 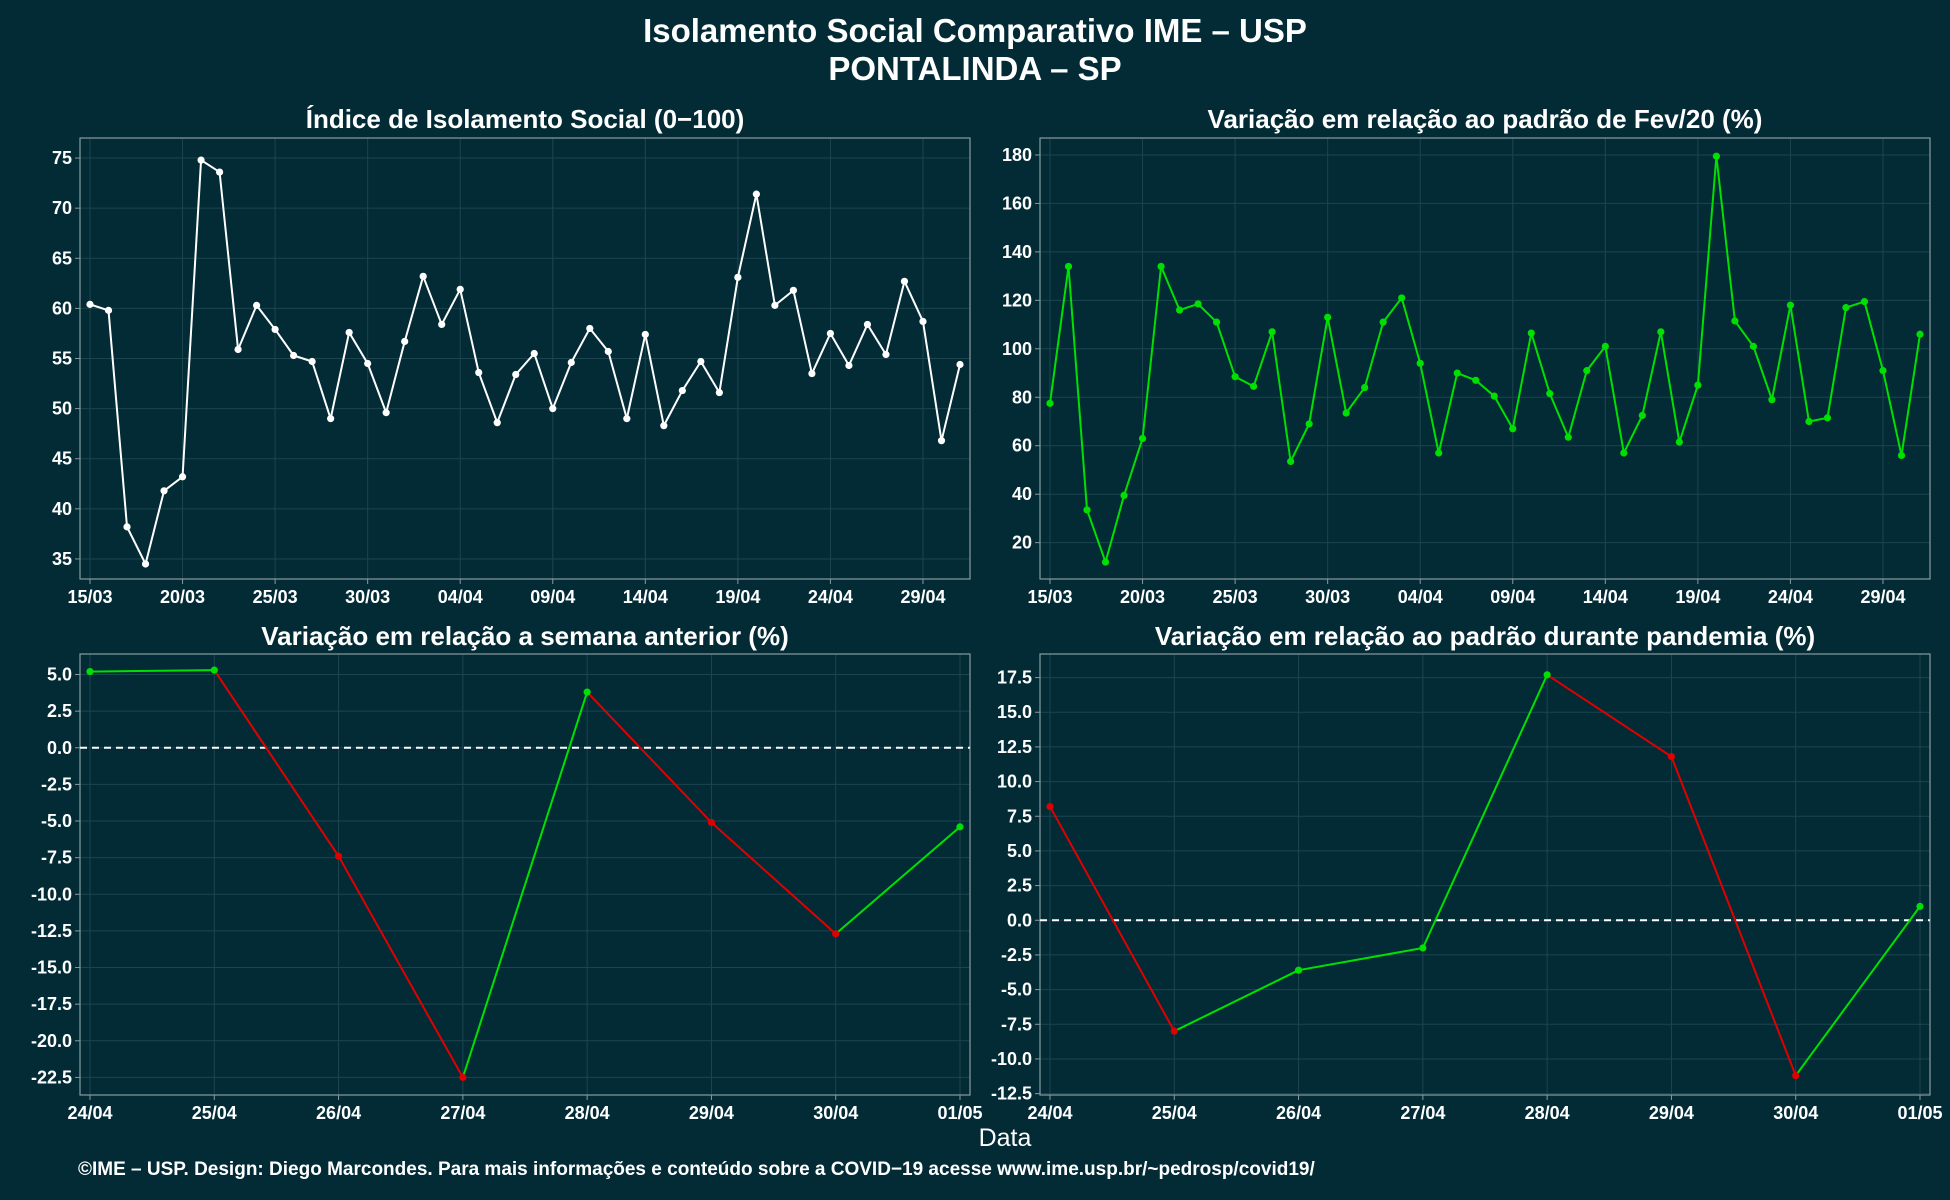 What do you see at coordinates (1298, 1113) in the screenshot?
I see `x-tick-label: 26/04` at bounding box center [1298, 1113].